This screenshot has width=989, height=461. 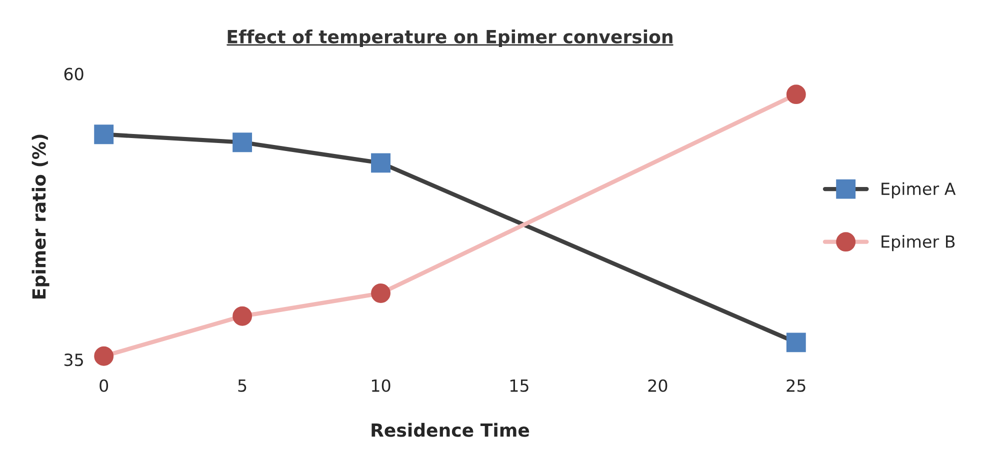 What do you see at coordinates (381, 385) in the screenshot?
I see `x-tick-label: 10` at bounding box center [381, 385].